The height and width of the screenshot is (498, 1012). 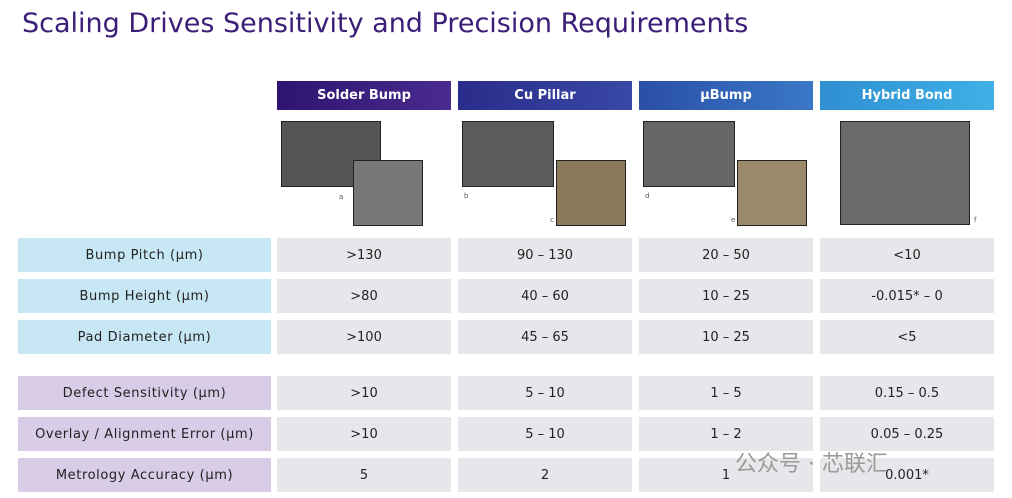 I want to click on image-label: c, so click(x=552, y=220).